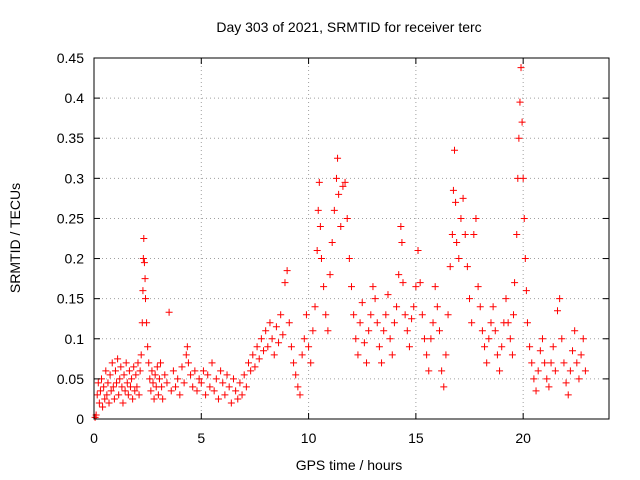 This screenshot has height=480, width=640. What do you see at coordinates (94, 438) in the screenshot?
I see `x-tick-label: 0` at bounding box center [94, 438].